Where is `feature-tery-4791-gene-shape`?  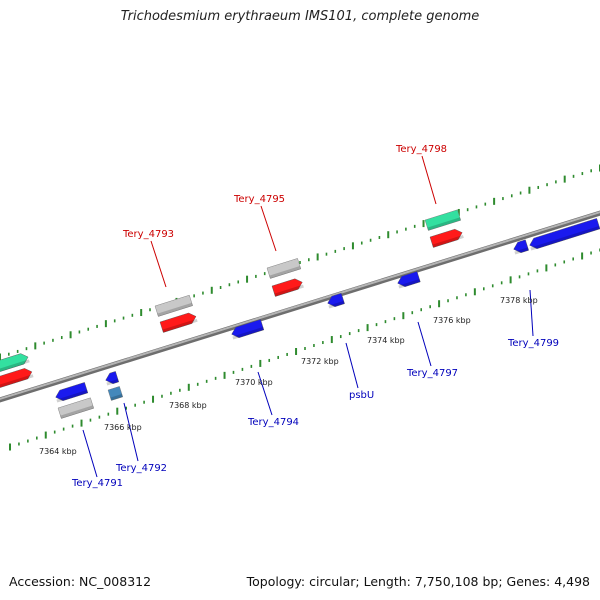 feature-tery-4791-gene-shape is located at coordinates (75, 408).